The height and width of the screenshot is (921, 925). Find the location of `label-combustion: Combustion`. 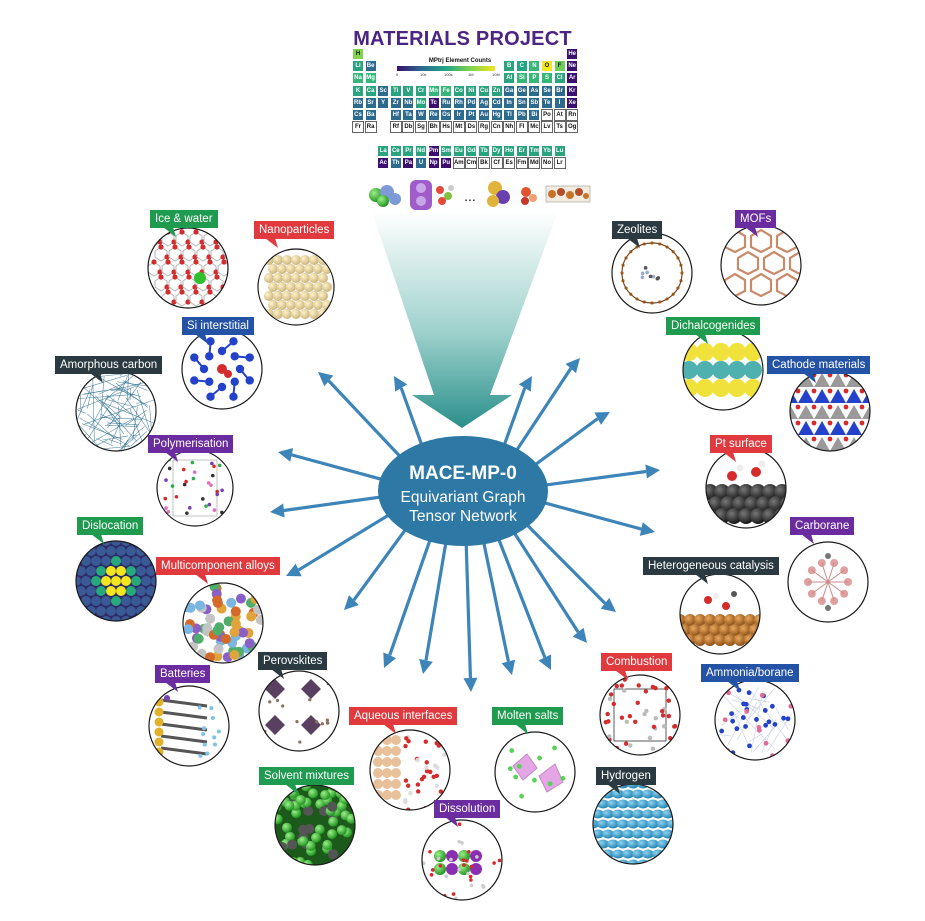

label-combustion: Combustion is located at coordinates (637, 662).